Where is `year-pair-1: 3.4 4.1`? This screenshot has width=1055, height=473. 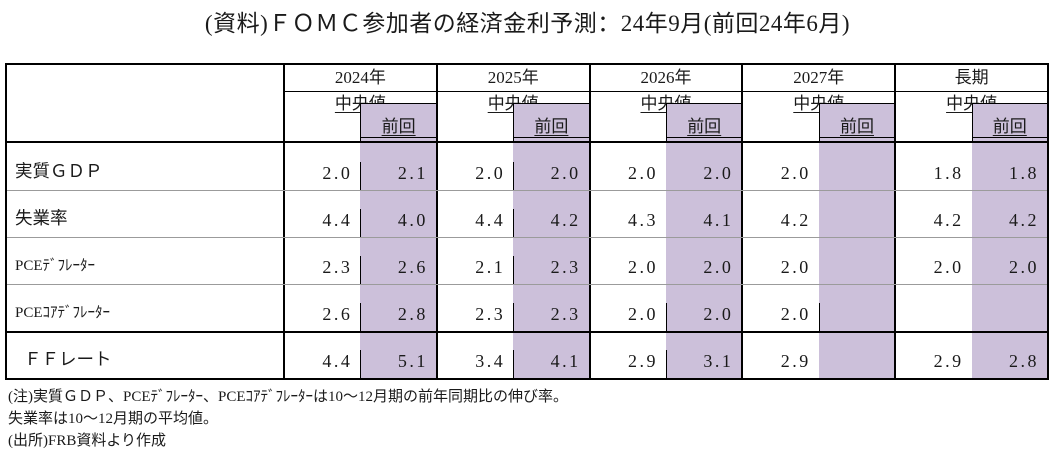 year-pair-1: 3.4 4.1 is located at coordinates (514, 355).